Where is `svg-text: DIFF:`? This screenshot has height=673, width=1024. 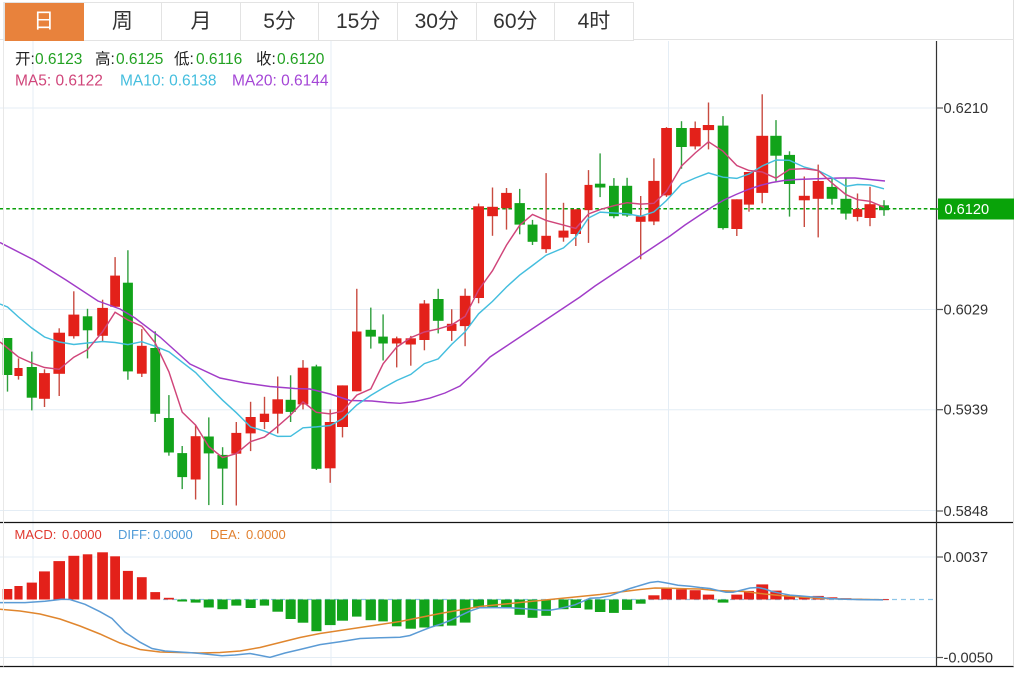 svg-text: DIFF: is located at coordinates (134, 534).